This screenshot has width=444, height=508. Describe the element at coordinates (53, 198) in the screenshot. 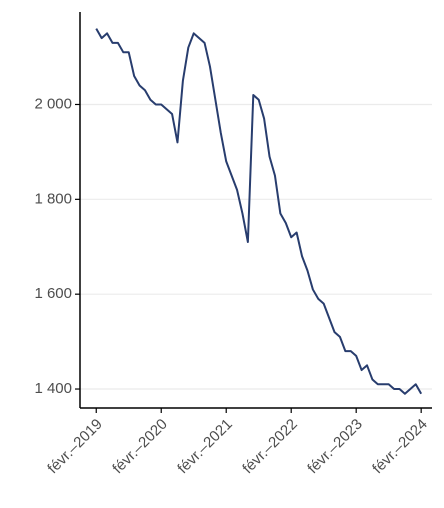

I see `y-tick-label: 1 800` at that location.